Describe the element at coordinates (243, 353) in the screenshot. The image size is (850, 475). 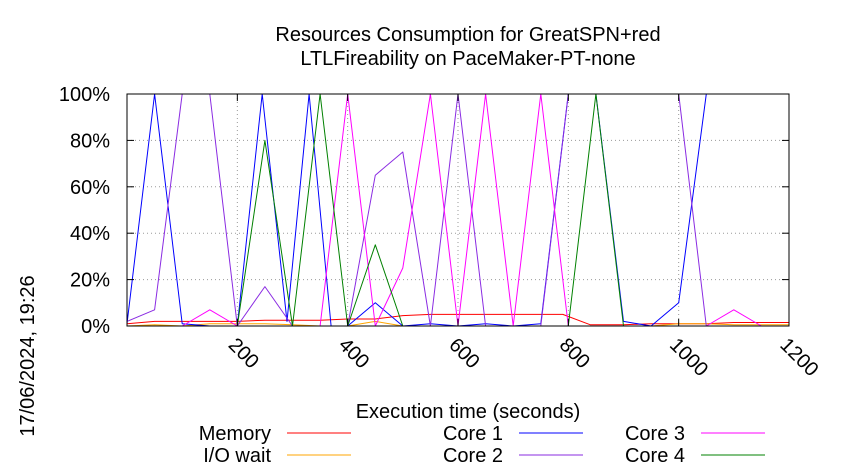
I see `x-tick-label: 200` at that location.